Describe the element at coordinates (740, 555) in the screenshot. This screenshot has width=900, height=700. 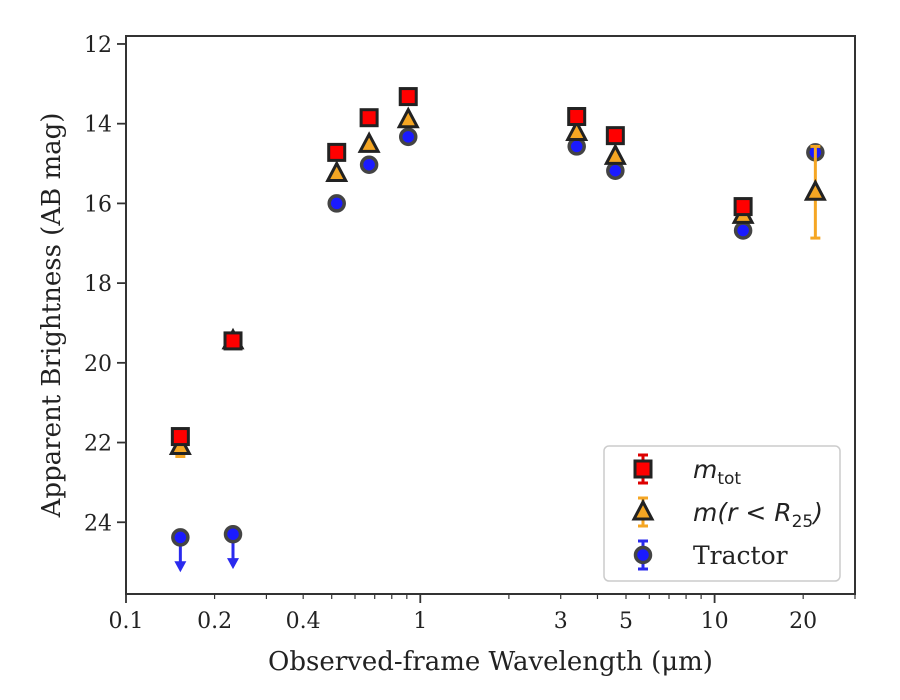
I see `legend-label: Tractor` at that location.